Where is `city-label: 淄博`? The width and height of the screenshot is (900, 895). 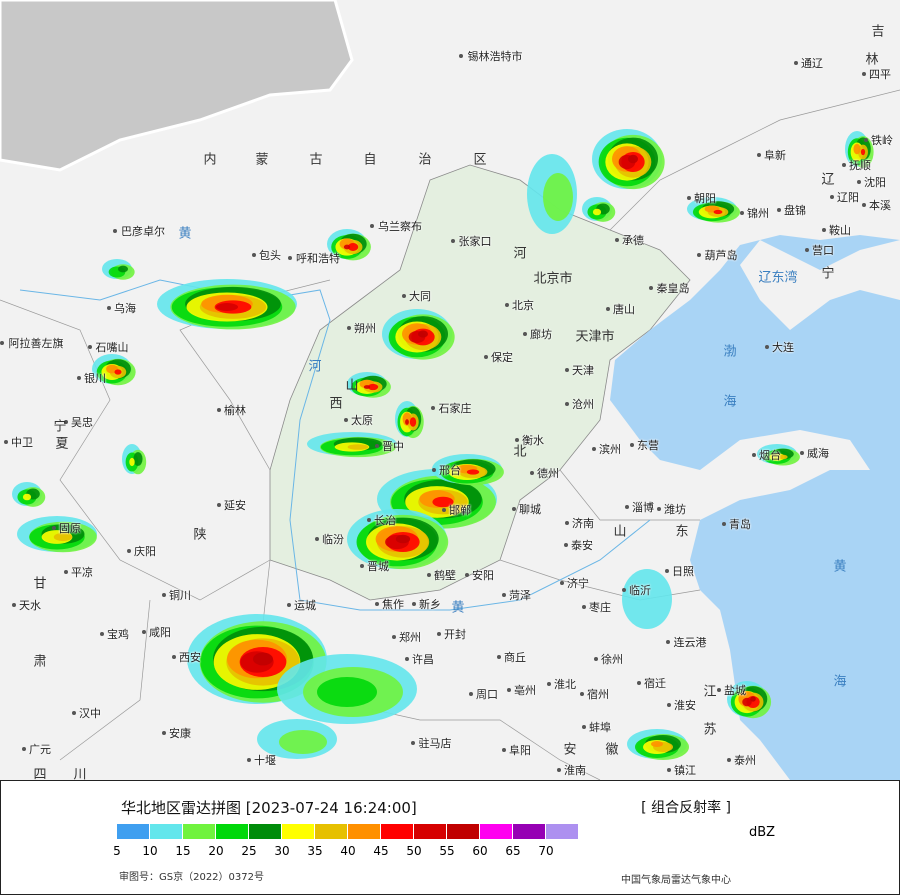 city-label: 淄博 is located at coordinates (643, 507).